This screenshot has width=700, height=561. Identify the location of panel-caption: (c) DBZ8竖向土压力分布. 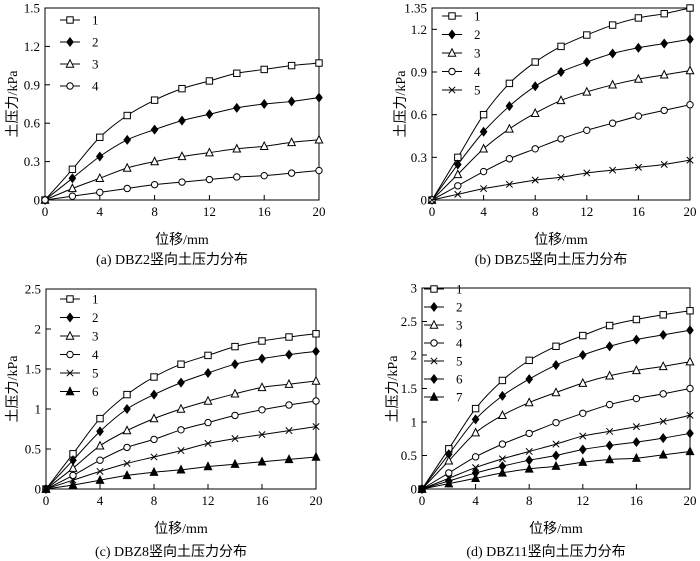
(171, 552).